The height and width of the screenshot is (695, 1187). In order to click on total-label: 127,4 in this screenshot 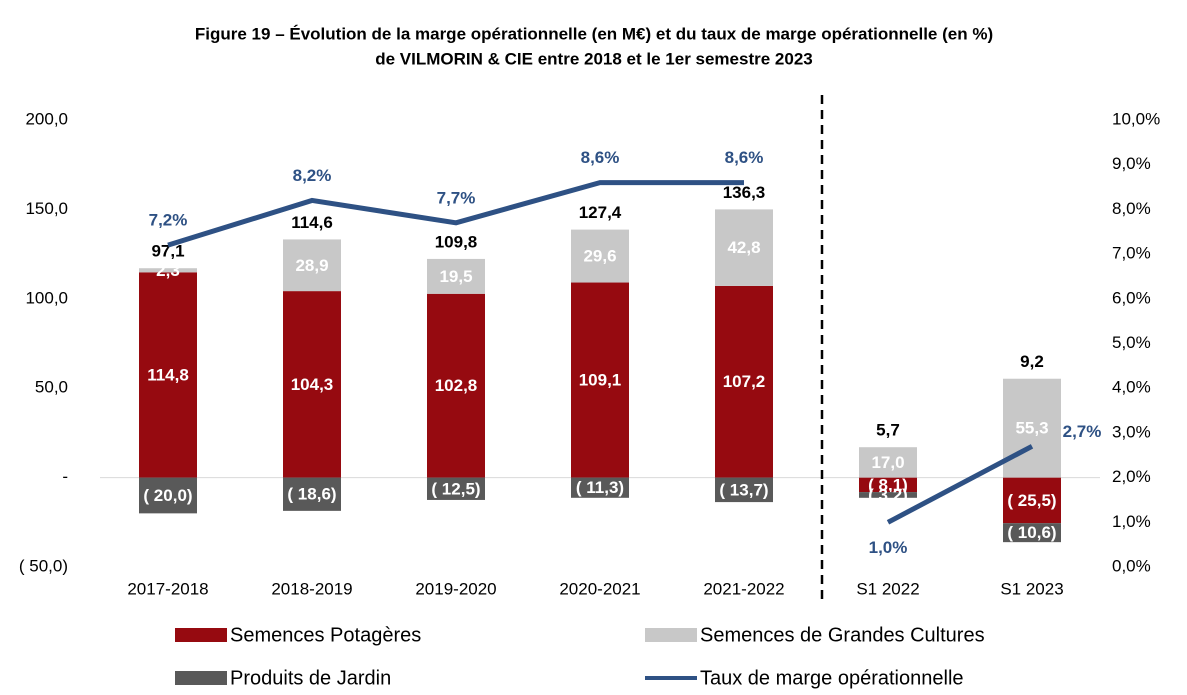, I will do `click(600, 212)`.